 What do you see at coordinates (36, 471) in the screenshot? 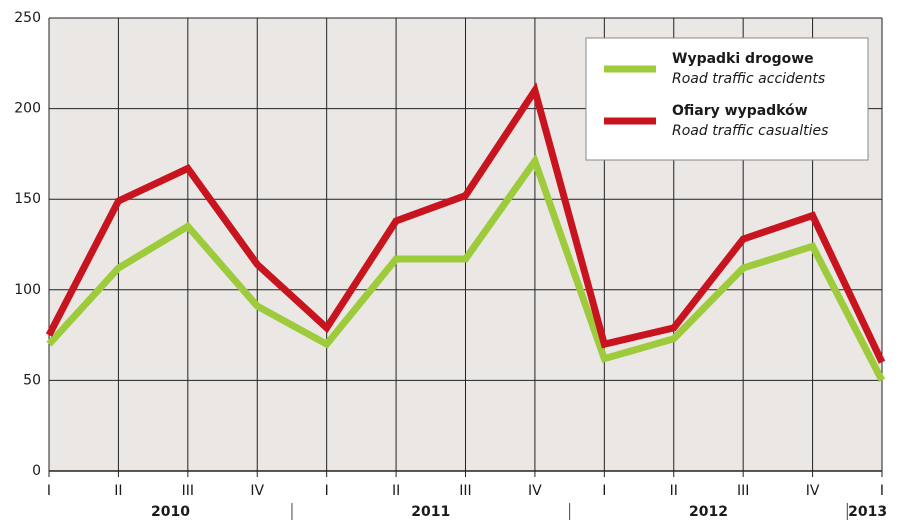
I see `y-tick-label: 0` at bounding box center [36, 471].